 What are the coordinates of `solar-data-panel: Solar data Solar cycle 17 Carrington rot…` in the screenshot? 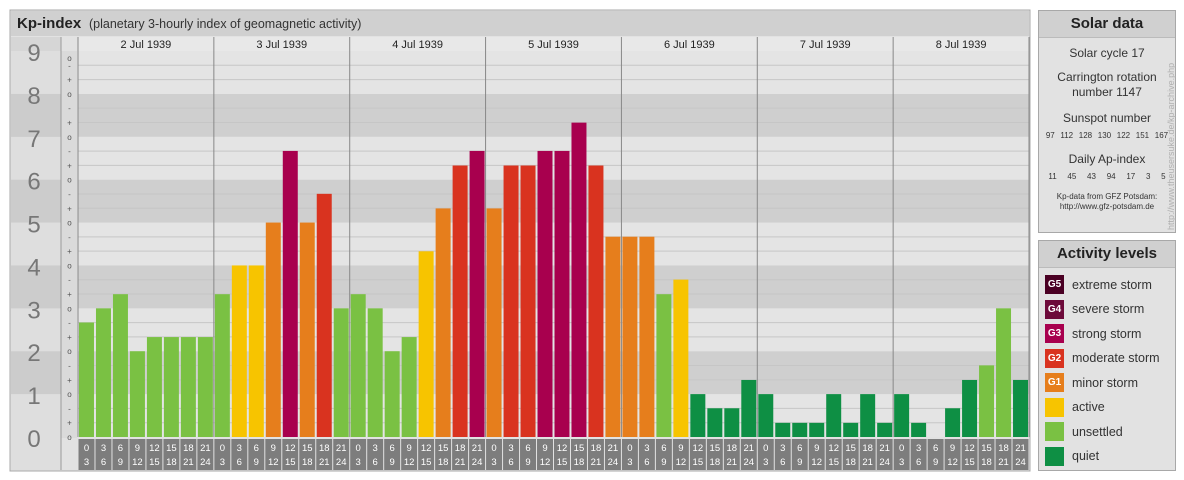 It's located at (1107, 121).